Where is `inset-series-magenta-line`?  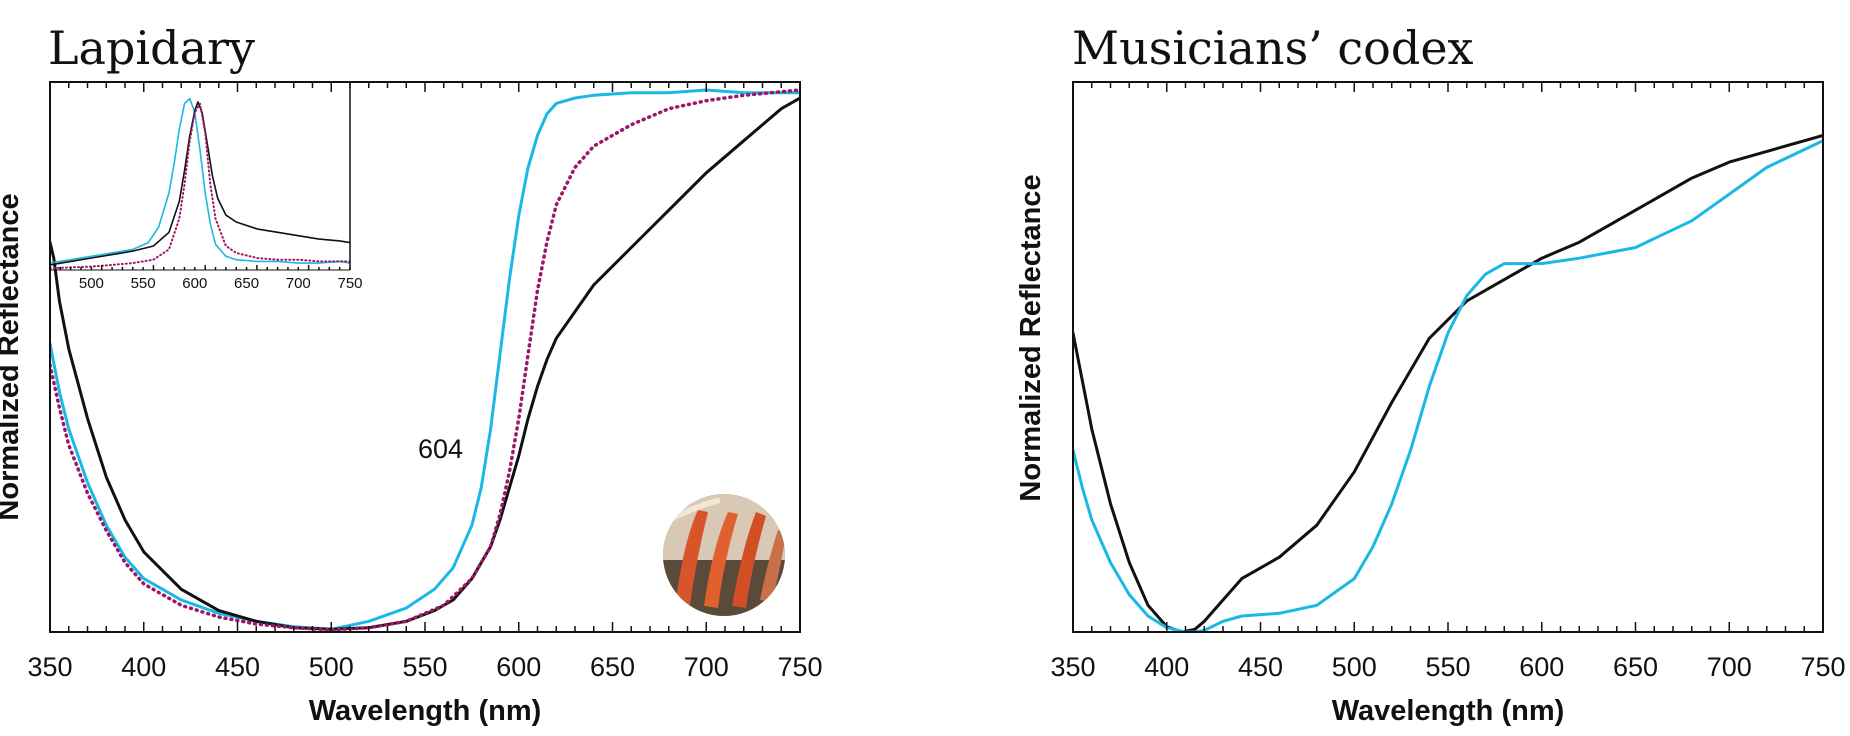 inset-series-magenta-line is located at coordinates (200, 186).